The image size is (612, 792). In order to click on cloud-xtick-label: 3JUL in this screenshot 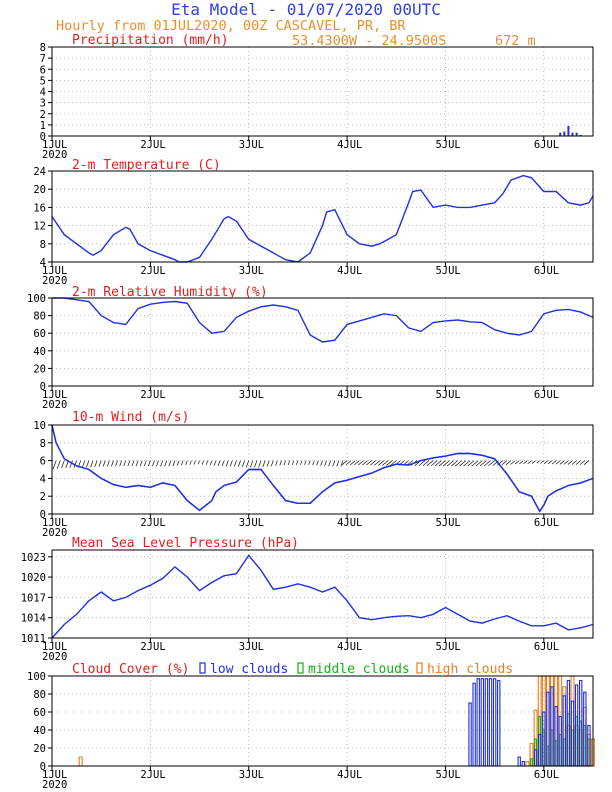, I will do `click(251, 775)`.